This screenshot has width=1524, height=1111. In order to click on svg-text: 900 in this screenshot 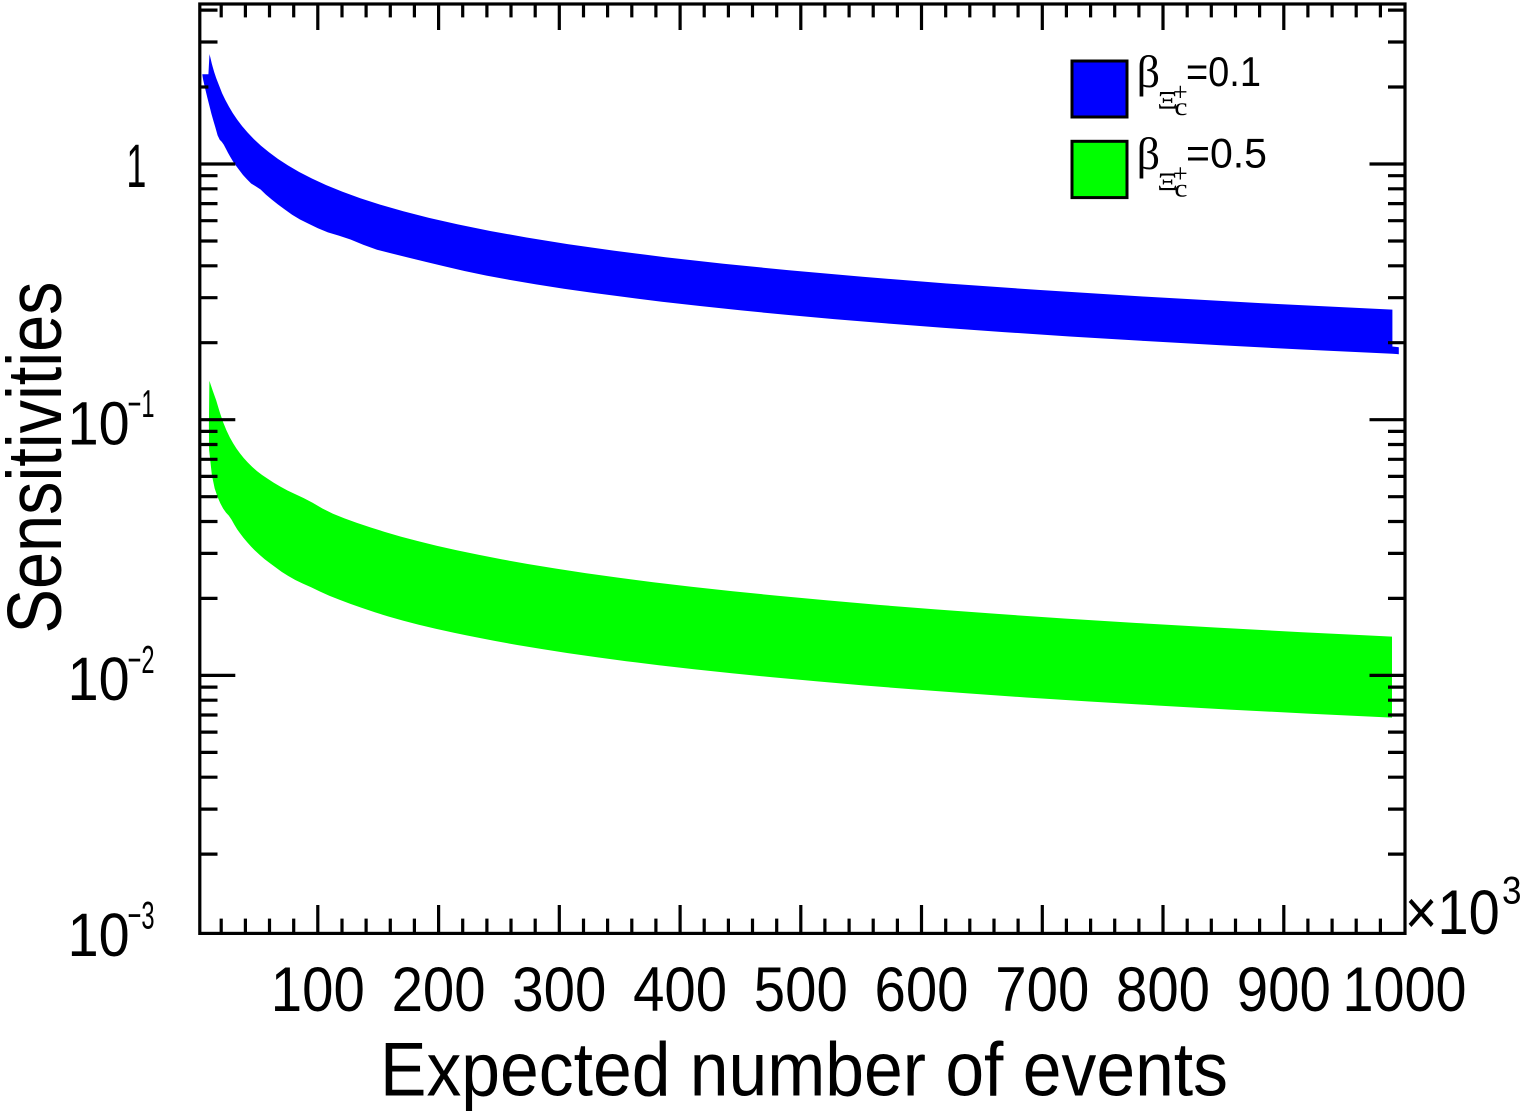, I will do `click(1284, 990)`.